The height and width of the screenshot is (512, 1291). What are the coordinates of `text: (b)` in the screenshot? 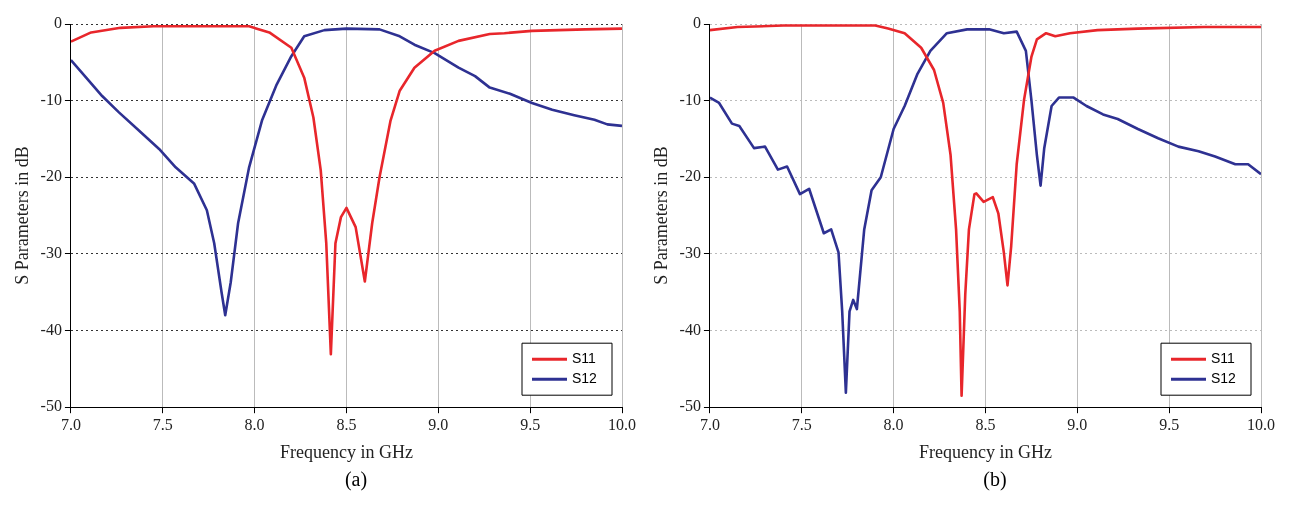 It's located at (995, 479).